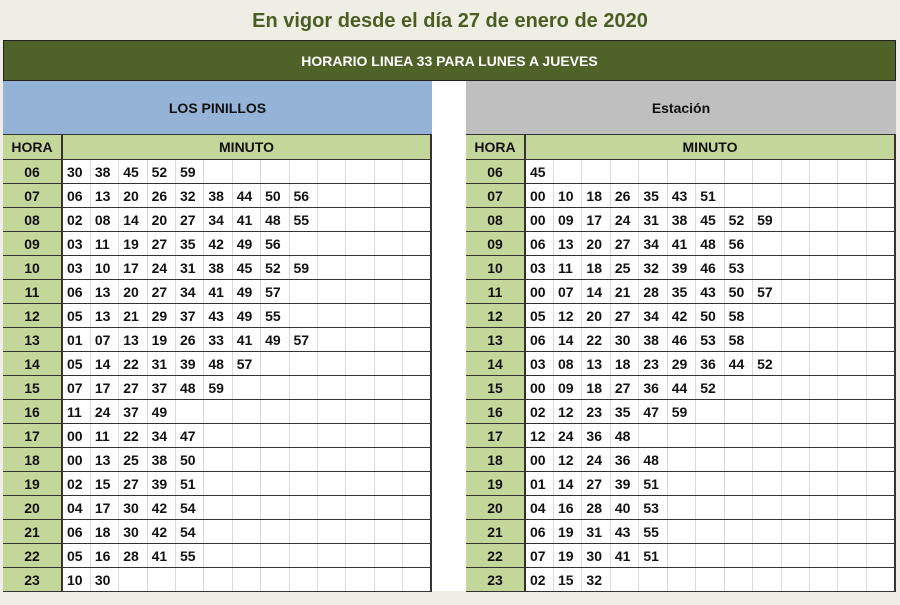 The image size is (900, 605). What do you see at coordinates (496, 411) in the screenshot?
I see `hour-cell: 16` at bounding box center [496, 411].